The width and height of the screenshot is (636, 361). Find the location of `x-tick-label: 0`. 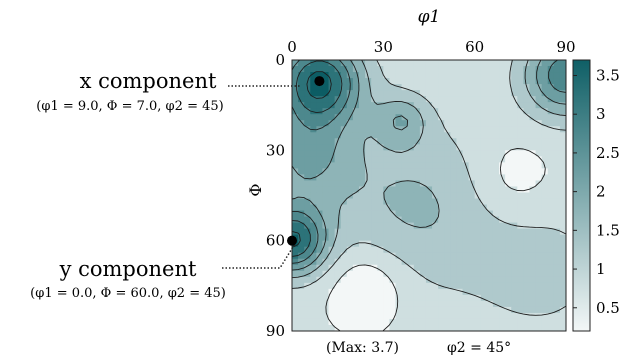

x-tick-label: 0 is located at coordinates (292, 47).